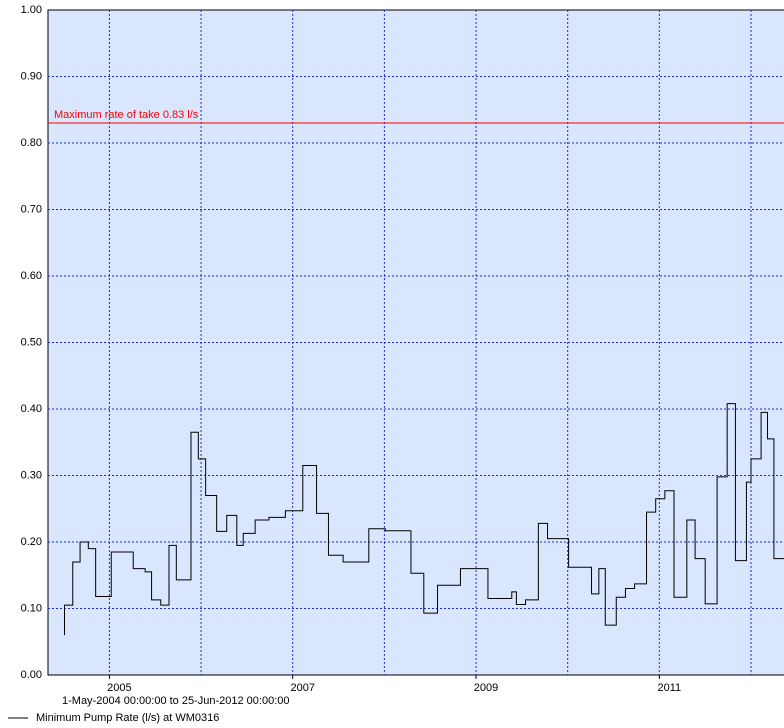 This screenshot has width=784, height=728. What do you see at coordinates (31, 608) in the screenshot?
I see `y-tick-label: 0.10` at bounding box center [31, 608].